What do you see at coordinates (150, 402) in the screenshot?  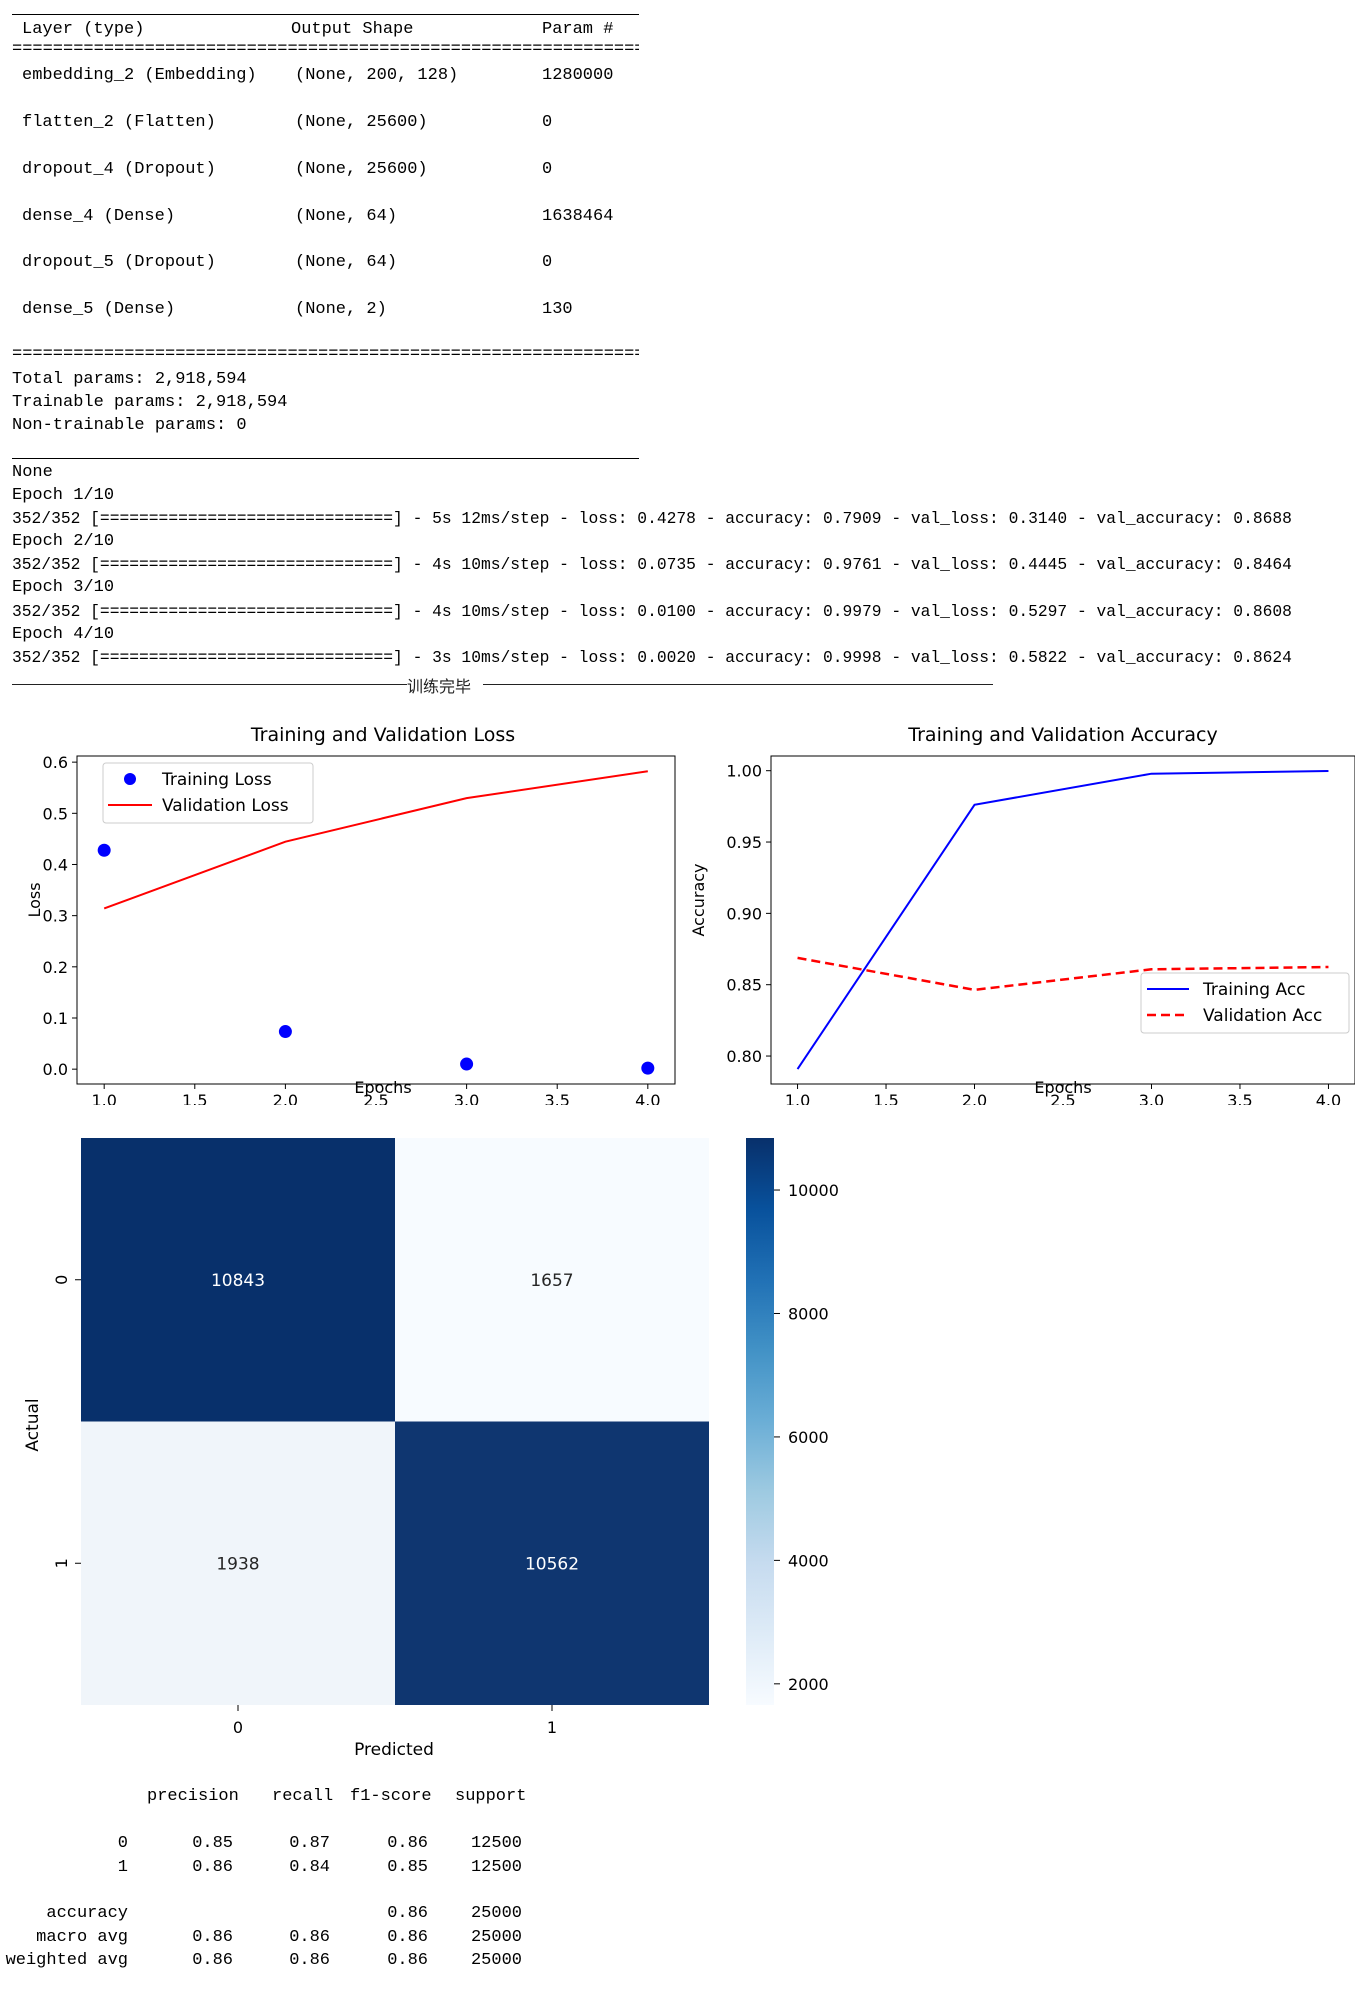 I see `trainable-params: Trainable params: 2,918,594` at bounding box center [150, 402].